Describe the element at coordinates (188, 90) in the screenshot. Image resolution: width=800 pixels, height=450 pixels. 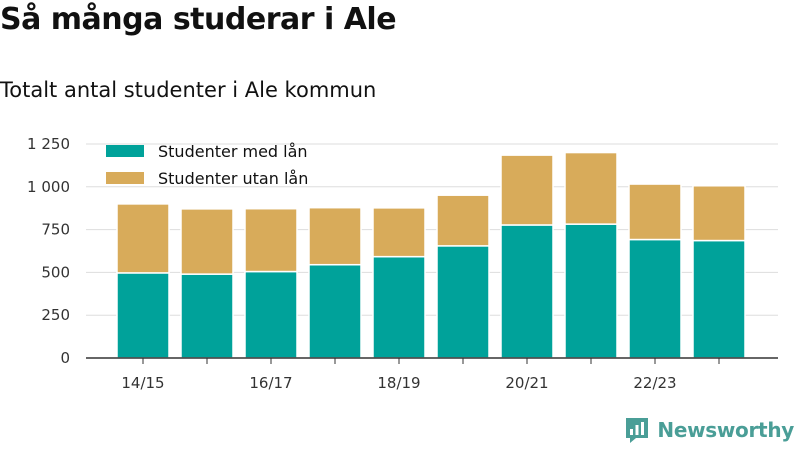
I see `chart-subtitle: Totalt antal studenter i Ale kommun` at that location.